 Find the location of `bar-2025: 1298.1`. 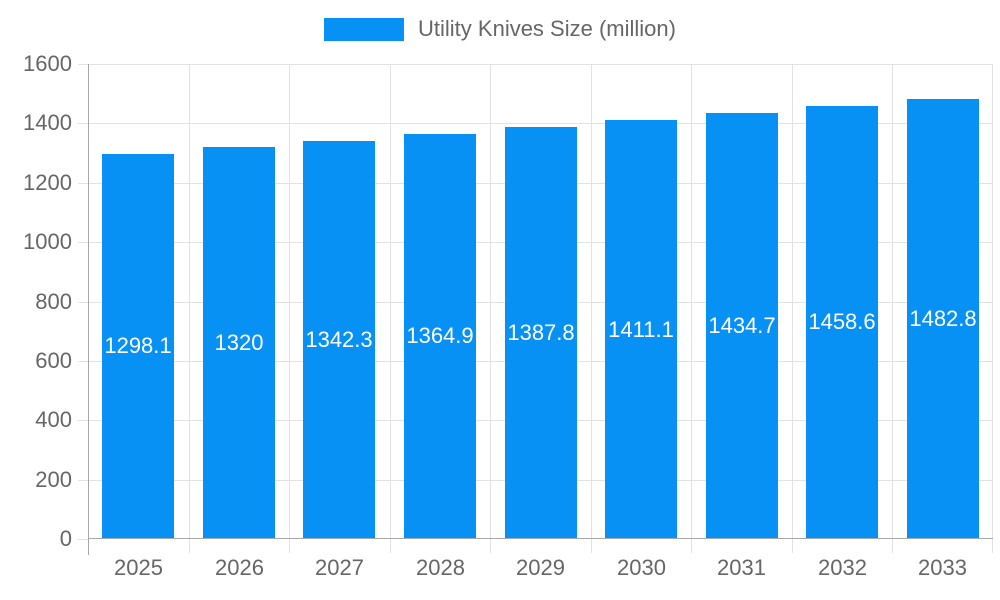

bar-2025: 1298.1 is located at coordinates (138, 346).